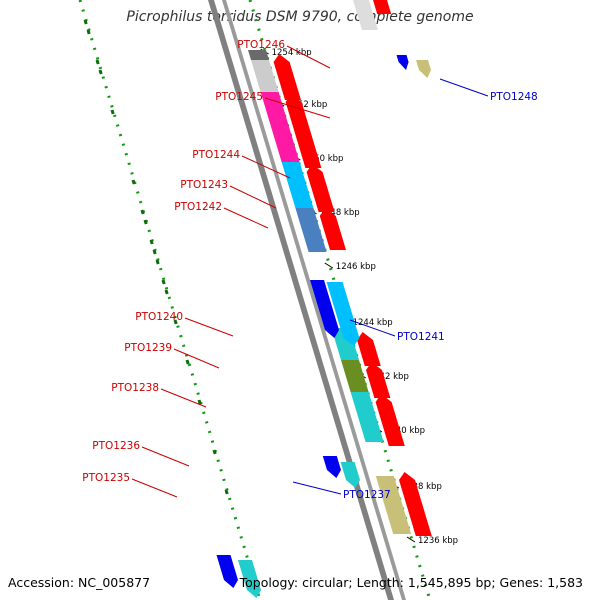 Image resolution: width=600 pixels, height=600 pixels. I want to click on scale-label: 1246 kbp, so click(356, 267).